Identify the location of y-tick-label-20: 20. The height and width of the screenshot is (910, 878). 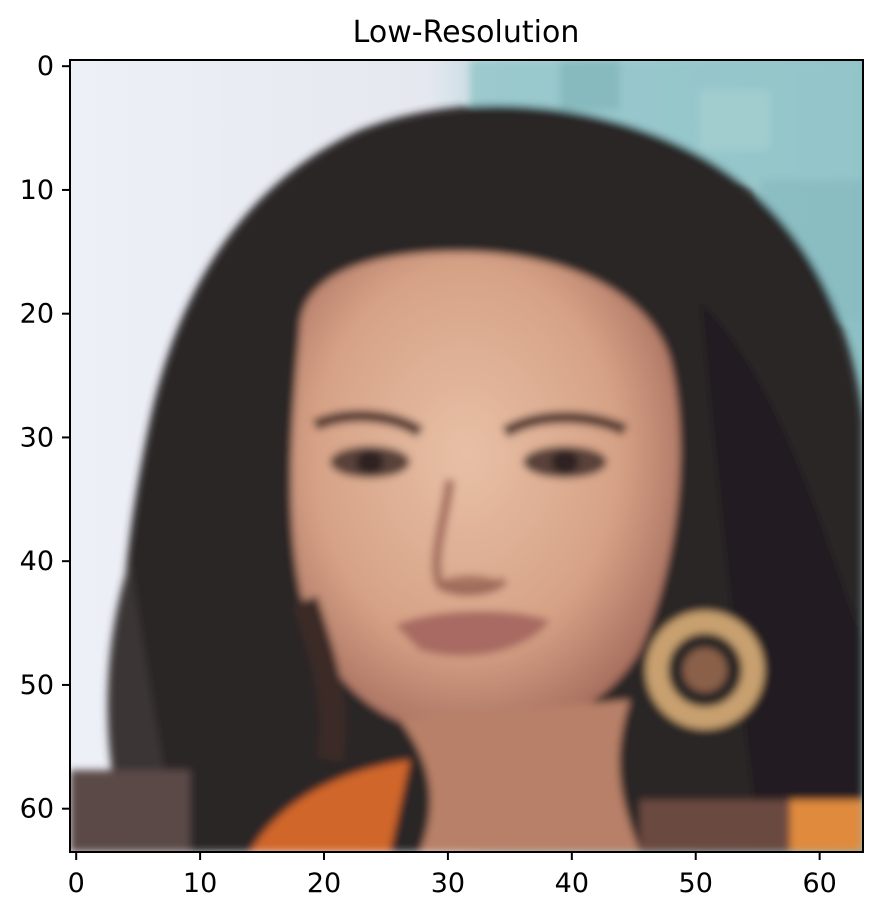
(37, 314).